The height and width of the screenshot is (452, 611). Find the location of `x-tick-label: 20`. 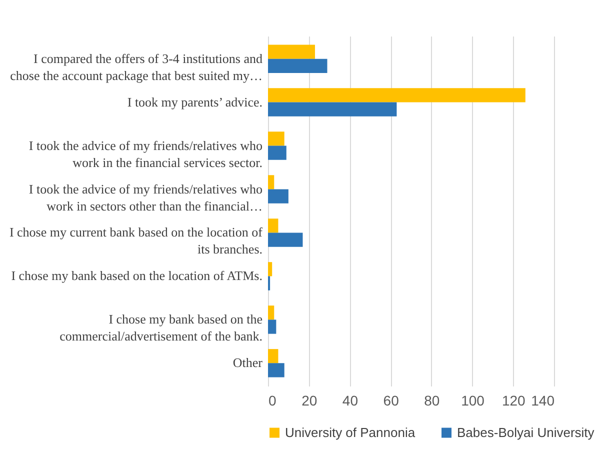

x-tick-label: 20 is located at coordinates (310, 400).